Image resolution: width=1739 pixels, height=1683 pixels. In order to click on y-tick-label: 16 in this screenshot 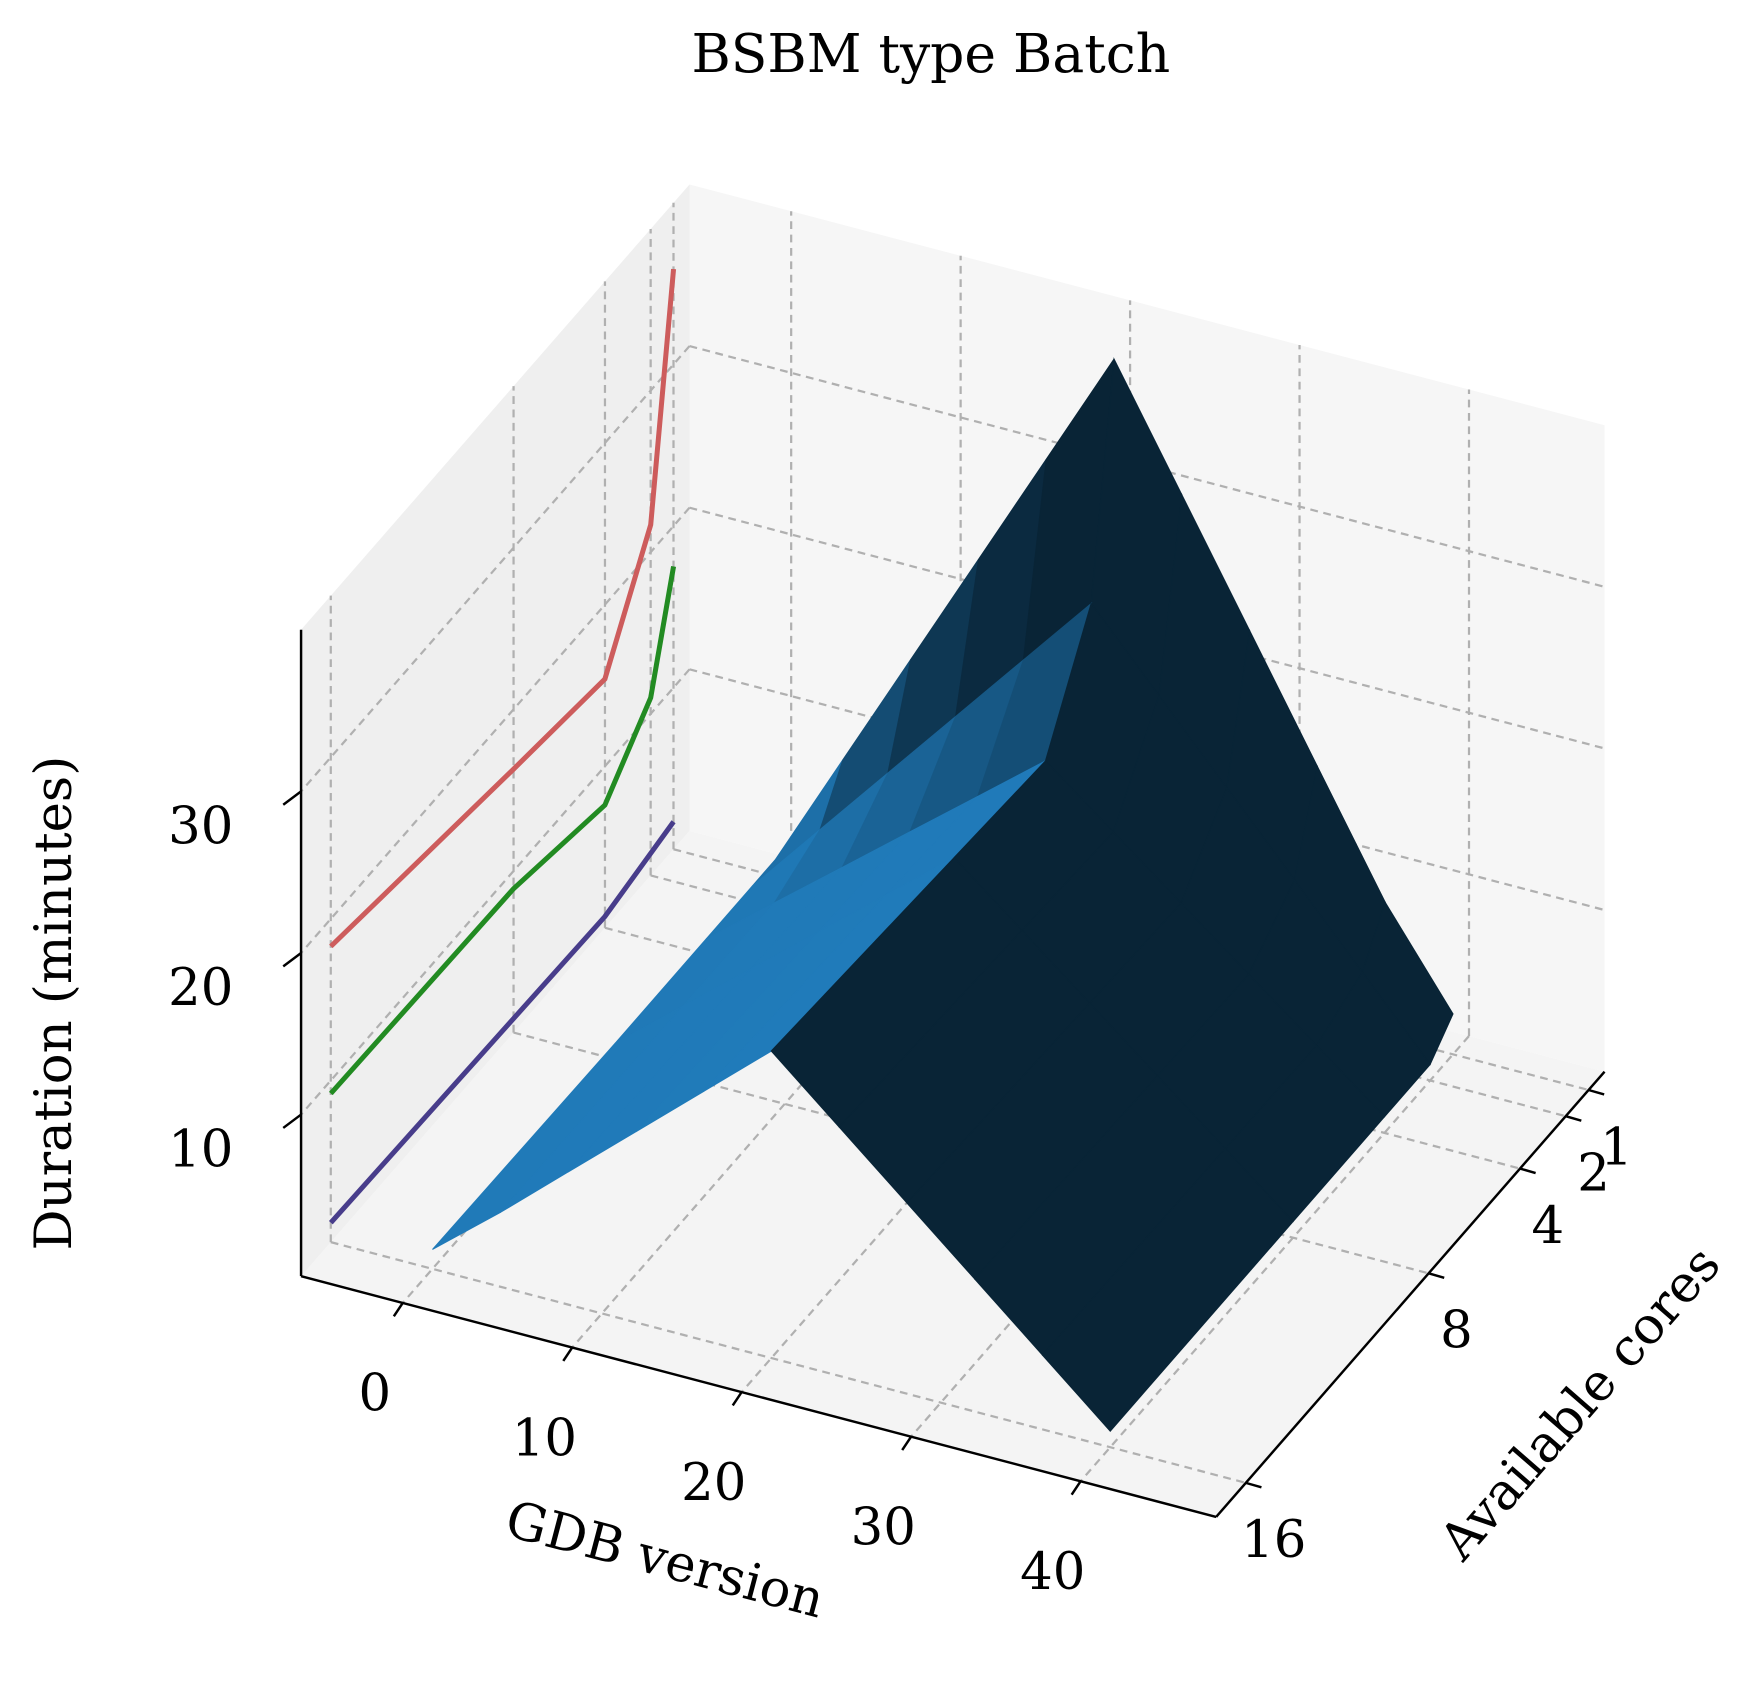, I will do `click(1273, 1540)`.